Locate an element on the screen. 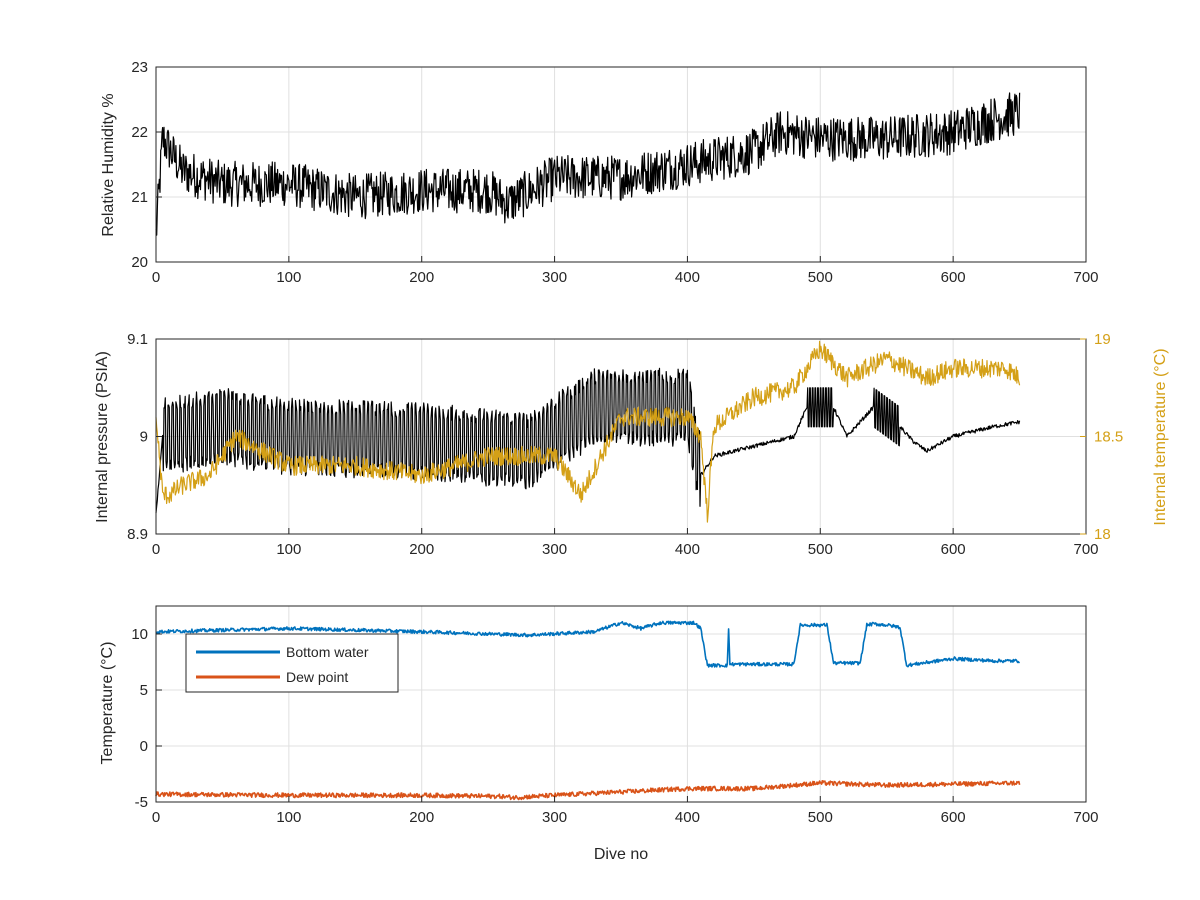  series-line-dew-point is located at coordinates (588, 790).